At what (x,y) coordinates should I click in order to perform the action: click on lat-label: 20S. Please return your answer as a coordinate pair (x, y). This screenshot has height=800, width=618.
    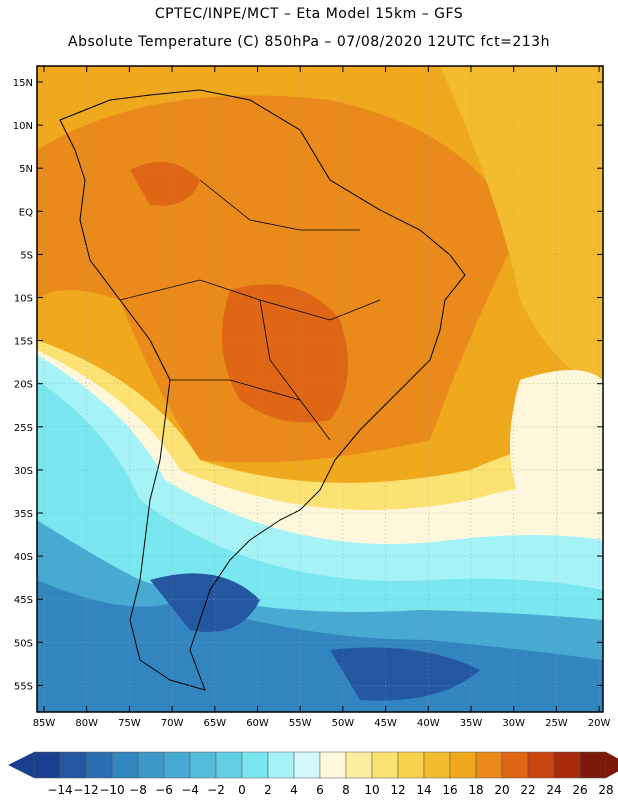
    Looking at the image, I should click on (23, 385).